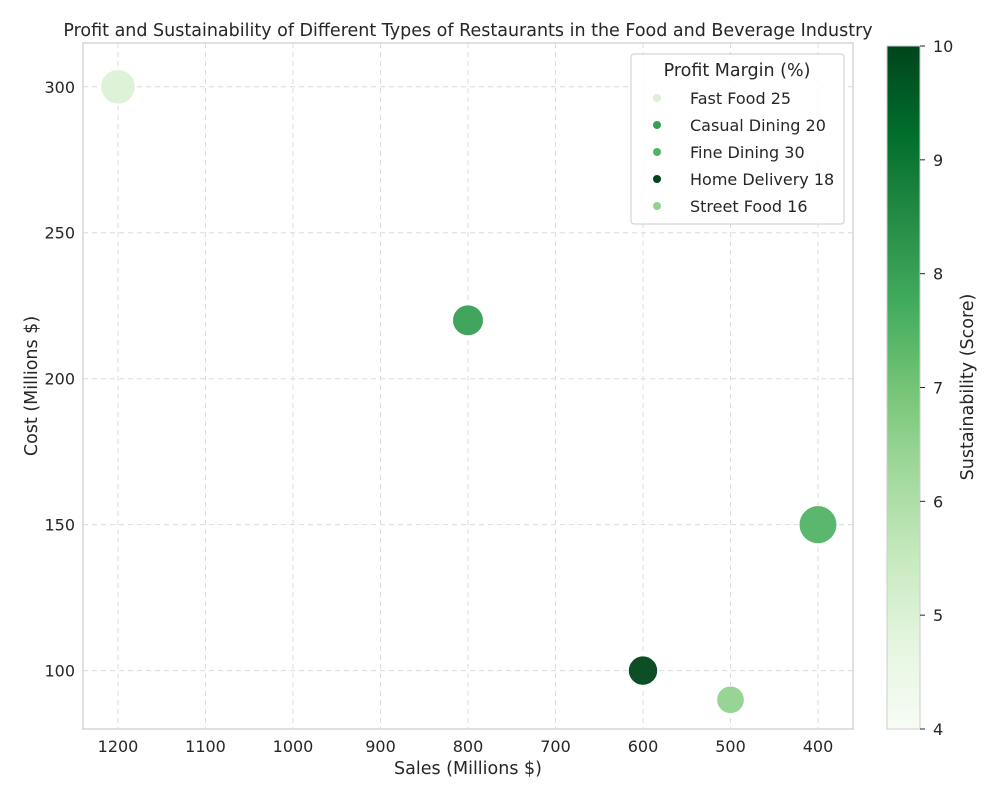 The height and width of the screenshot is (800, 1000). Describe the element at coordinates (968, 387) in the screenshot. I see `colorbar-label: Sustainability (Score)` at that location.